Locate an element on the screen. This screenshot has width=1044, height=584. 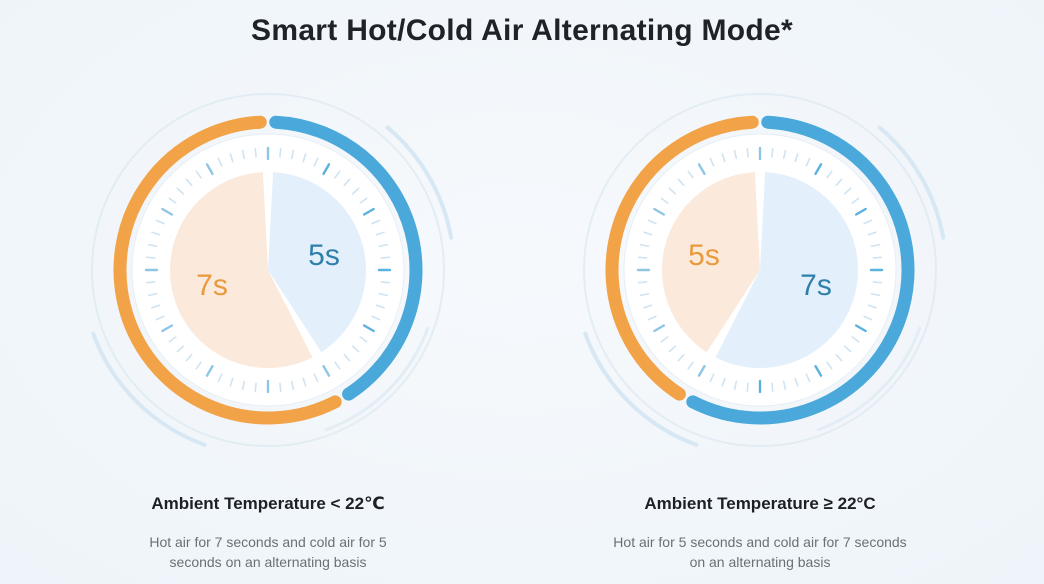
ambient-temperature-heading: Ambient Temperature < 22℃ is located at coordinates (268, 503).